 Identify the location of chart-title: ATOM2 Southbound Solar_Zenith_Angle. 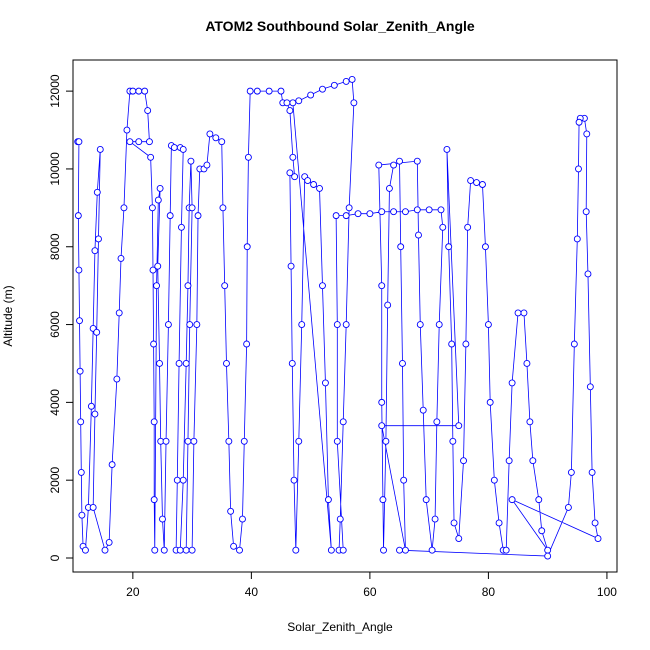
(340, 26).